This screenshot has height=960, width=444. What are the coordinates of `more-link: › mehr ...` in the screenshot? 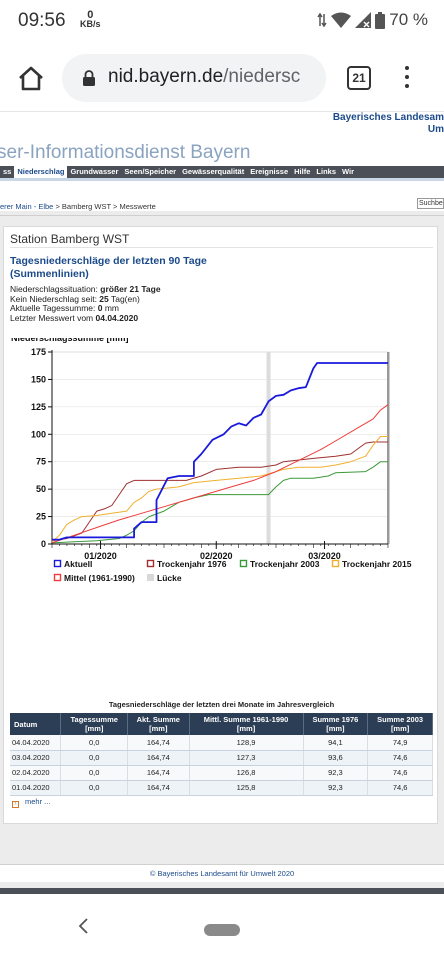 It's located at (31, 802).